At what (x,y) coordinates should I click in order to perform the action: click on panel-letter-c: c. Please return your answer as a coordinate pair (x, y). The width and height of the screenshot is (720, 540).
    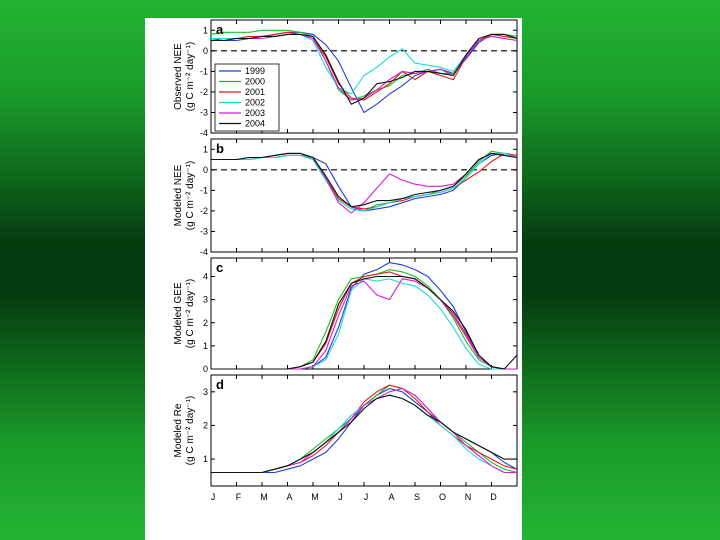
    Looking at the image, I should click on (219, 267).